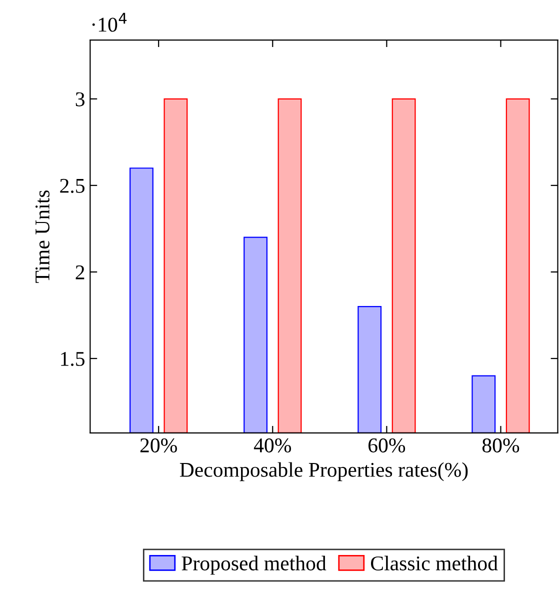 Image resolution: width=560 pixels, height=589 pixels. What do you see at coordinates (324, 472) in the screenshot?
I see `x-axis-title: Decomposable Properties rates(%)` at bounding box center [324, 472].